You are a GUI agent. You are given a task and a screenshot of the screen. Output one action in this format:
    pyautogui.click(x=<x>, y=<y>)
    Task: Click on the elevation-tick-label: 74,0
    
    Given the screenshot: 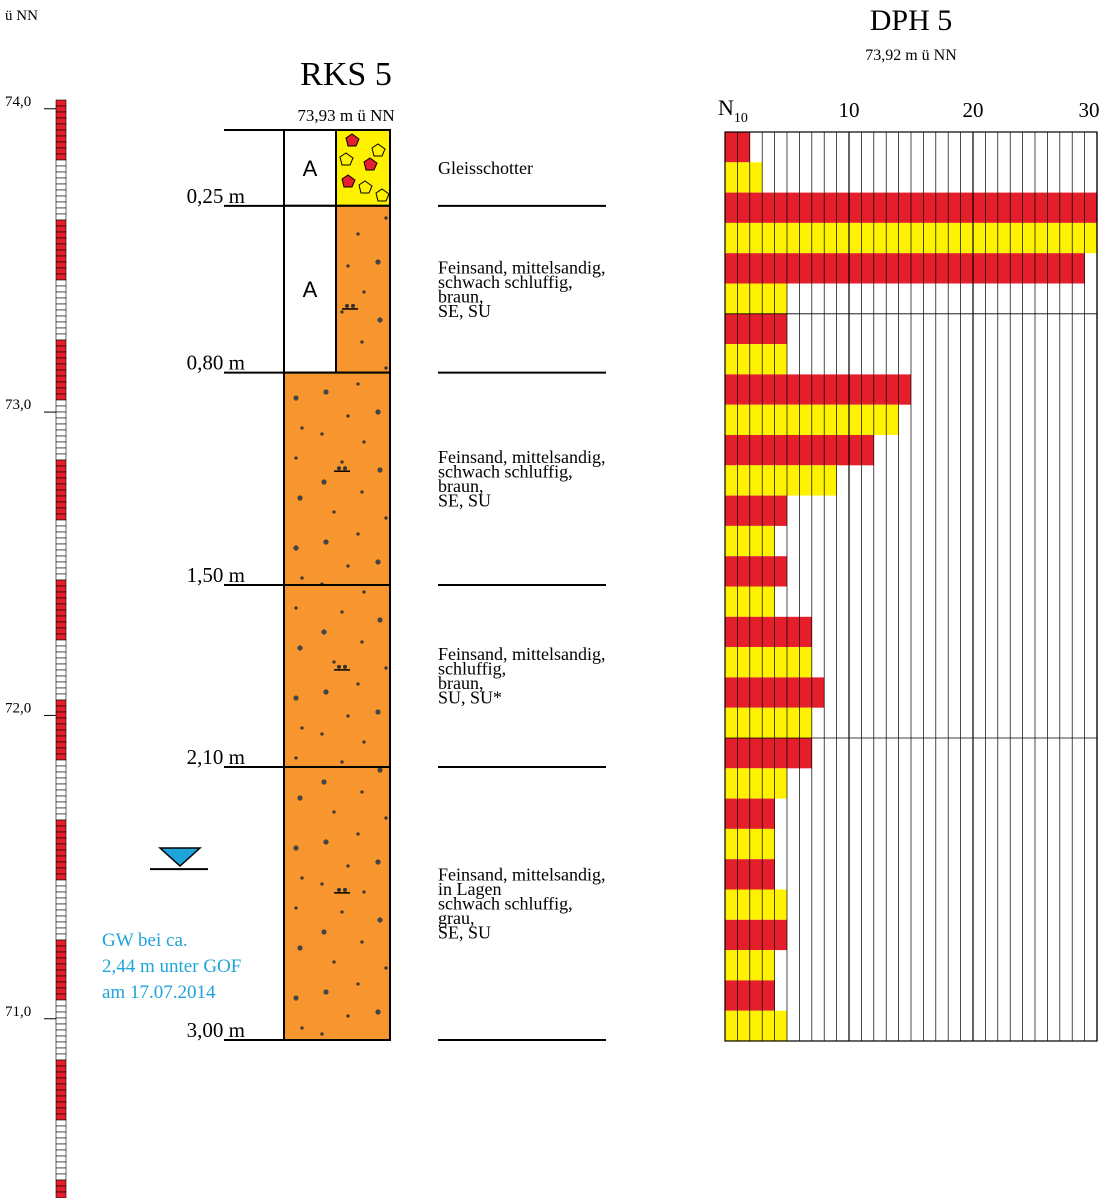 What is the action you would take?
    pyautogui.click(x=18, y=102)
    